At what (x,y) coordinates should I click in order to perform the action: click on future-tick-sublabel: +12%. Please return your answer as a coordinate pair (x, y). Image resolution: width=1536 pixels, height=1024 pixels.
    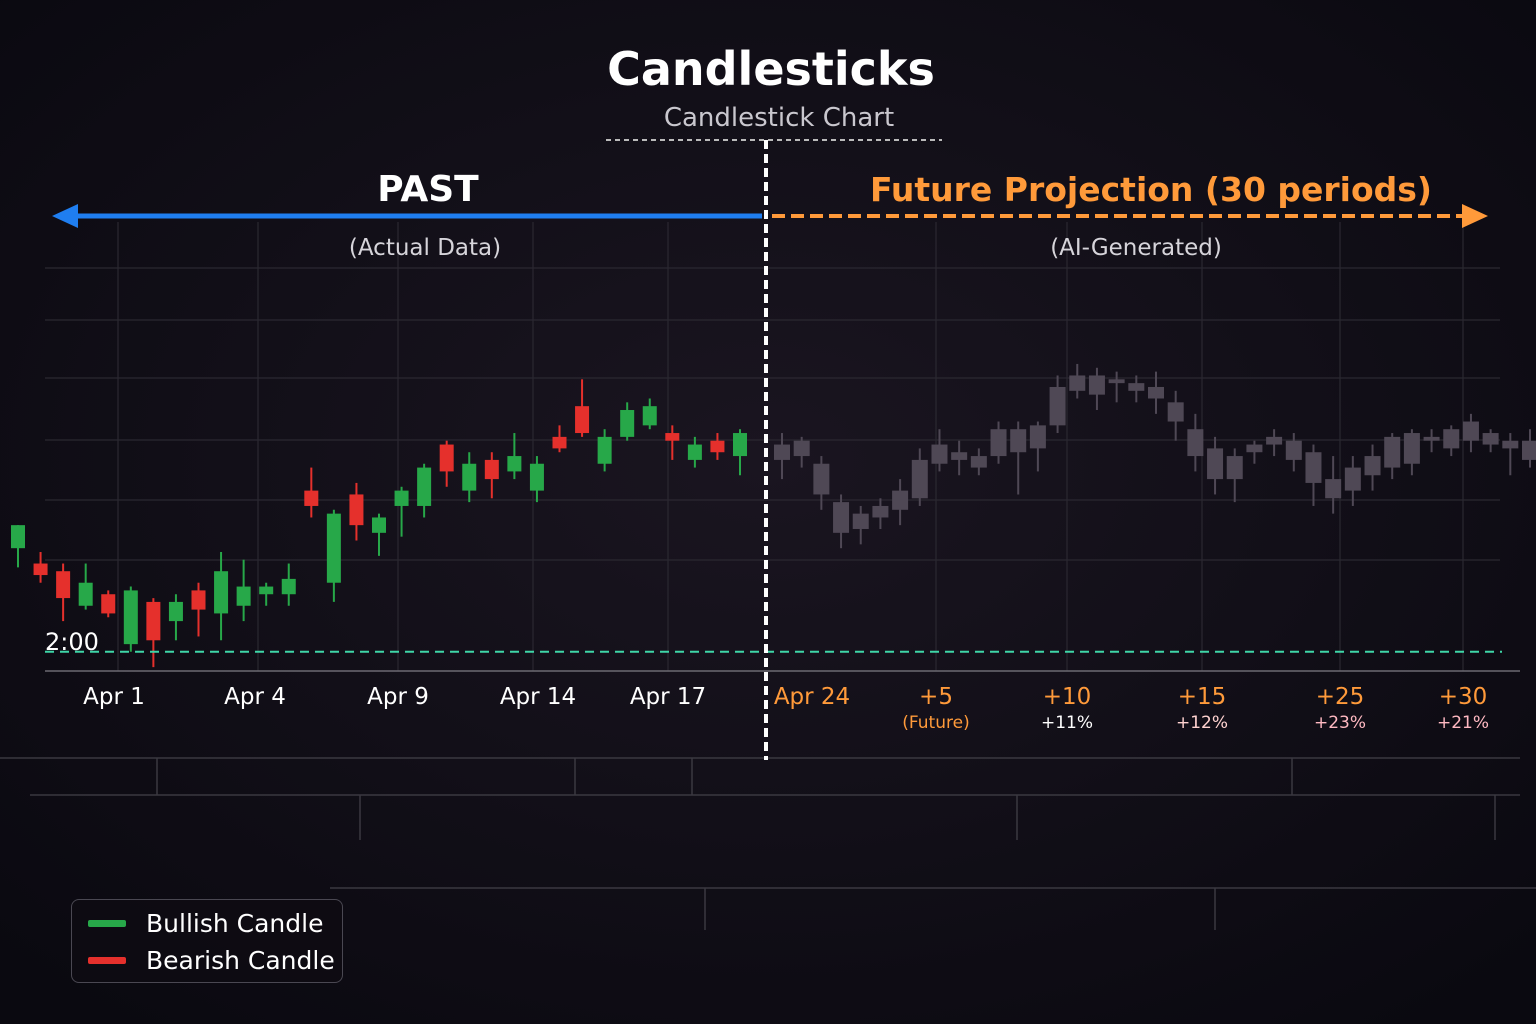
    Looking at the image, I should click on (1202, 723).